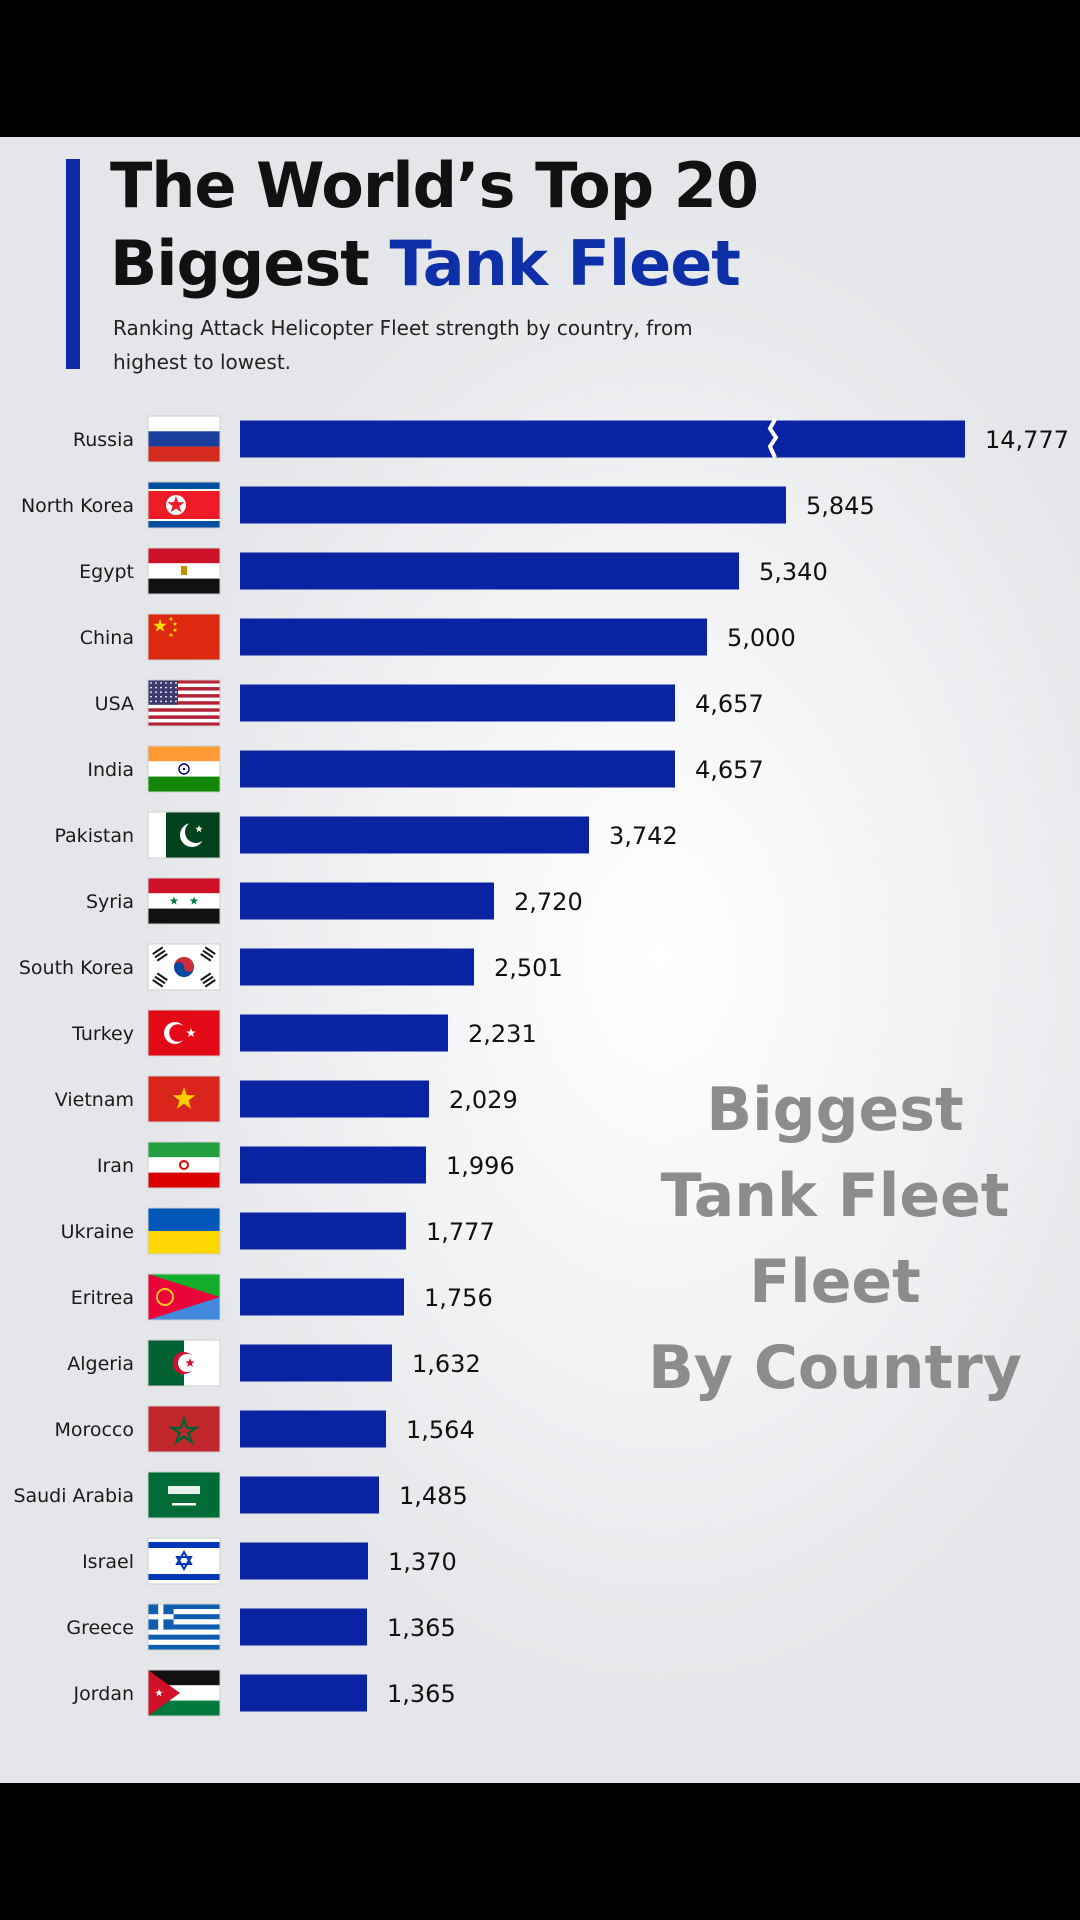  Describe the element at coordinates (460, 1232) in the screenshot. I see `value-label: 1,777` at that location.